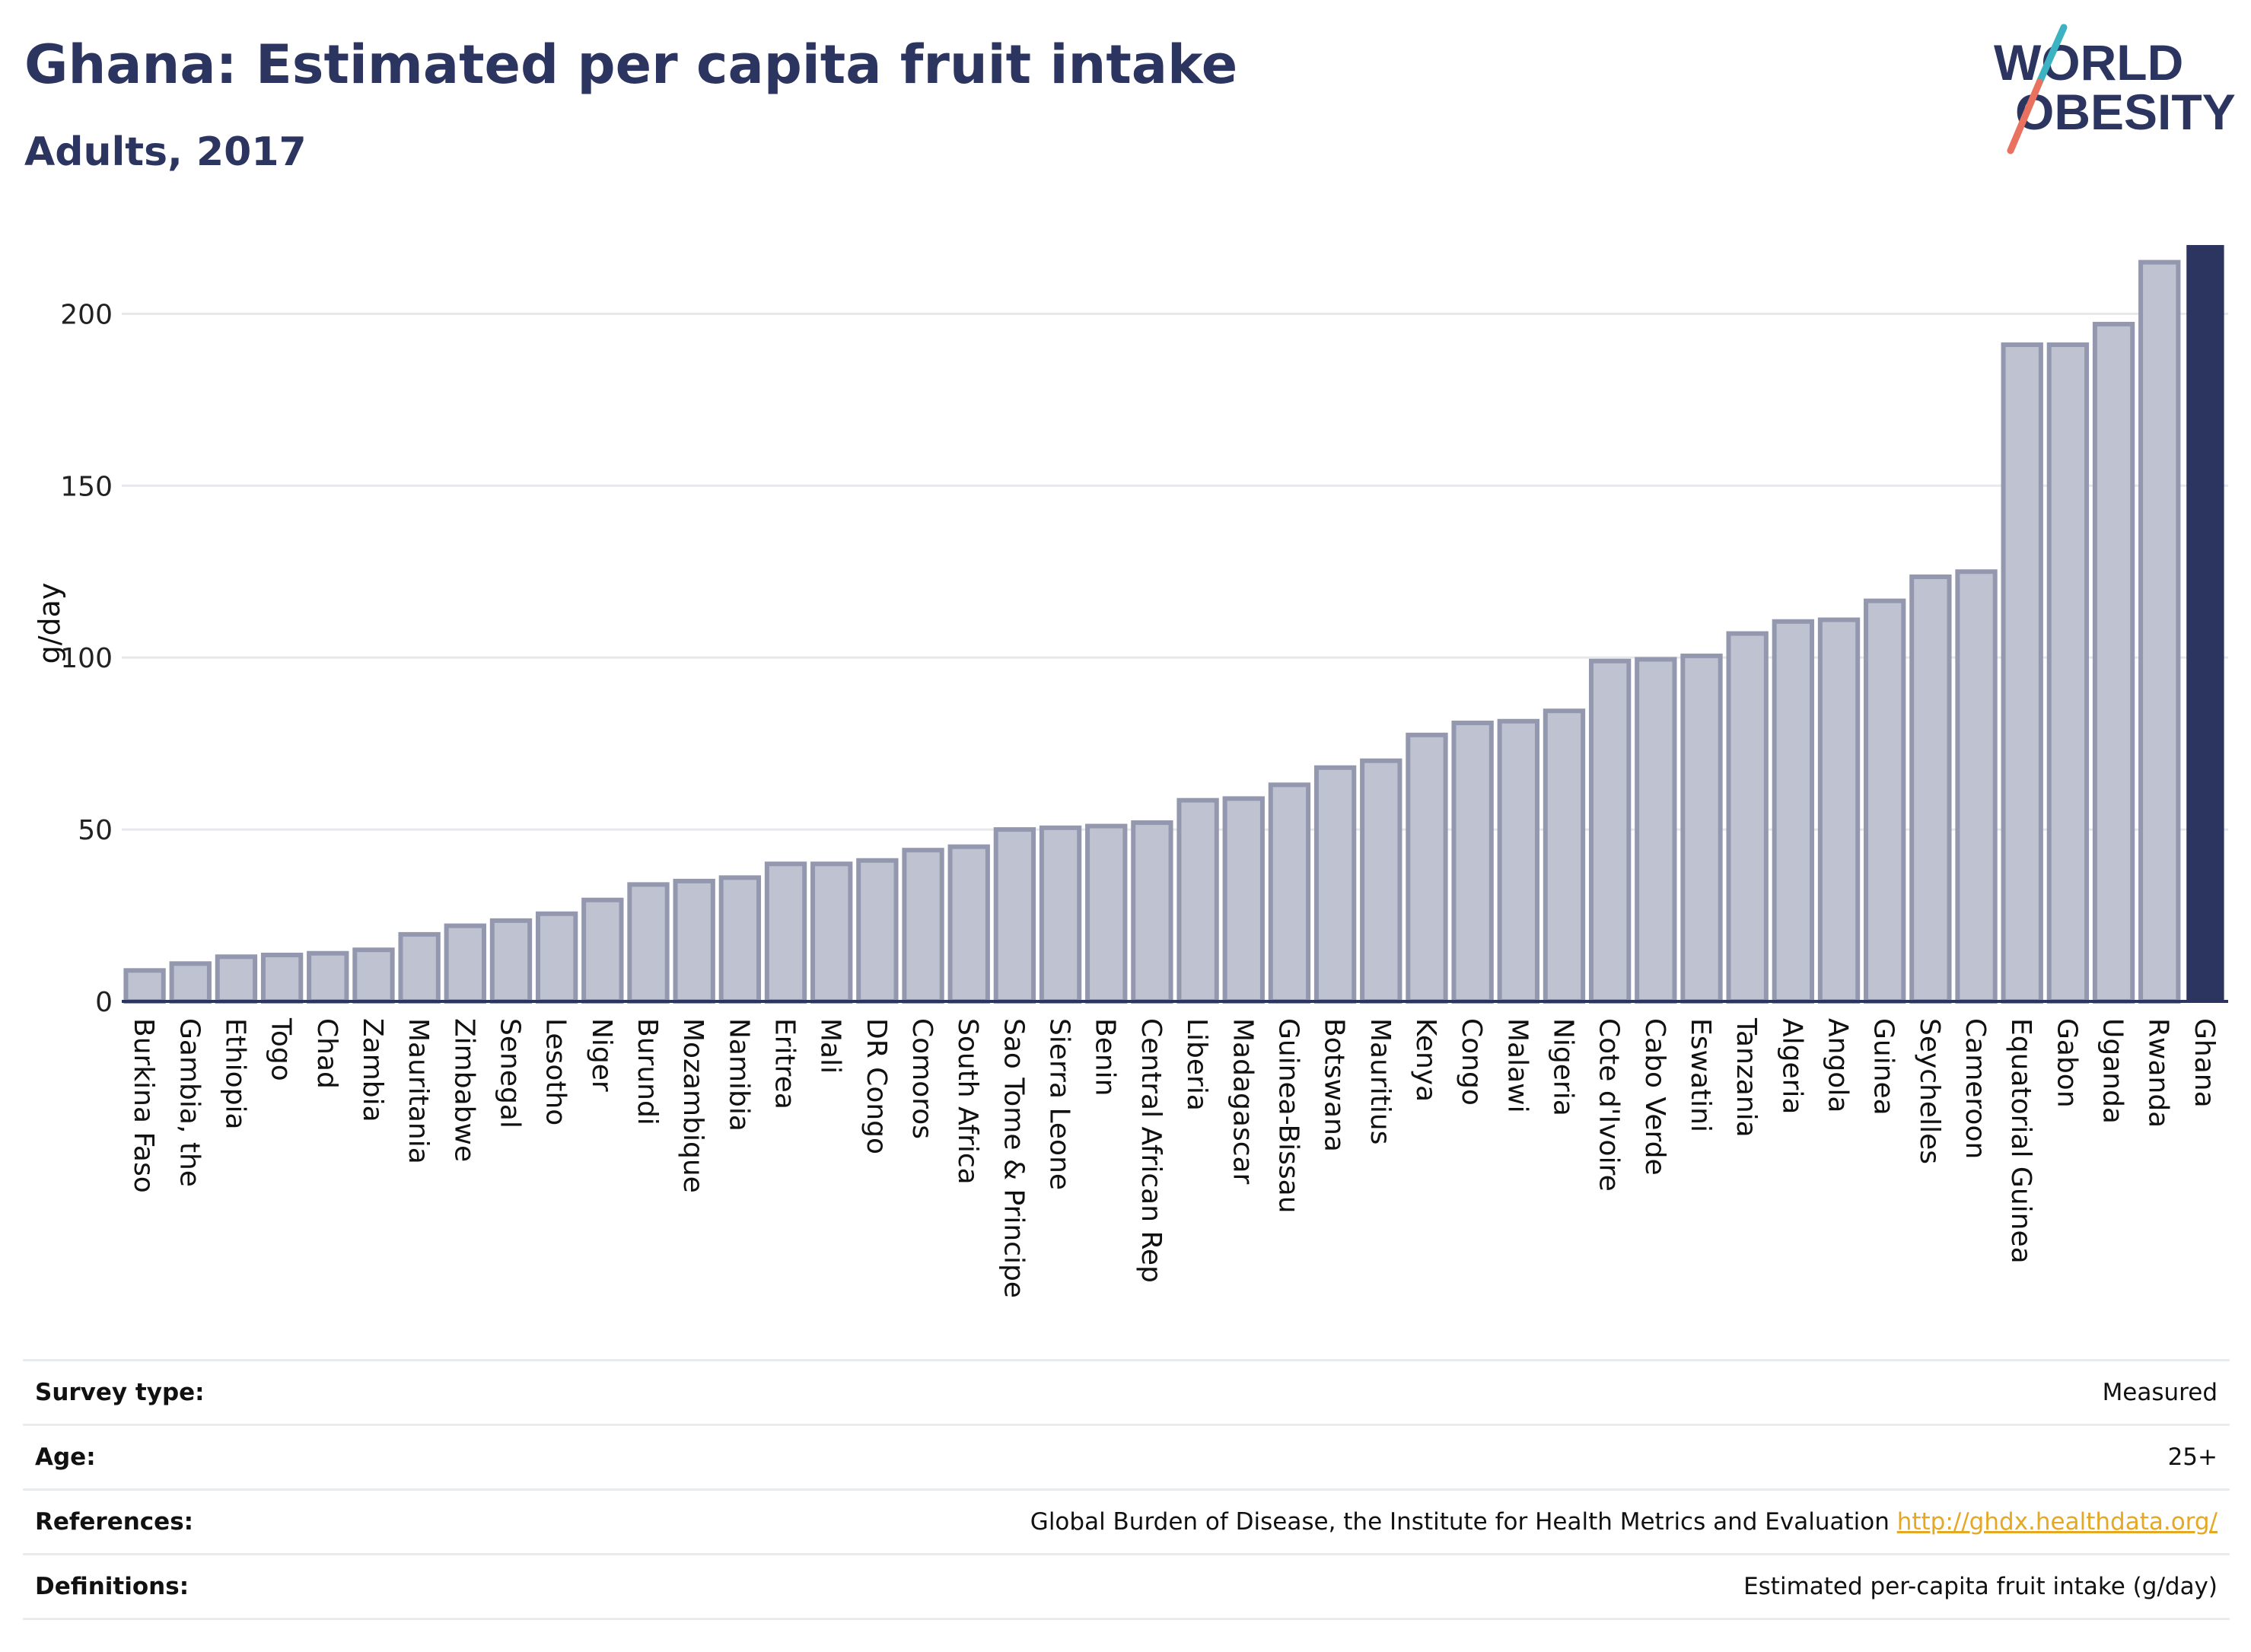 This screenshot has height=1652, width=2251. I want to click on survey-type-label: Survey type:, so click(120, 1392).